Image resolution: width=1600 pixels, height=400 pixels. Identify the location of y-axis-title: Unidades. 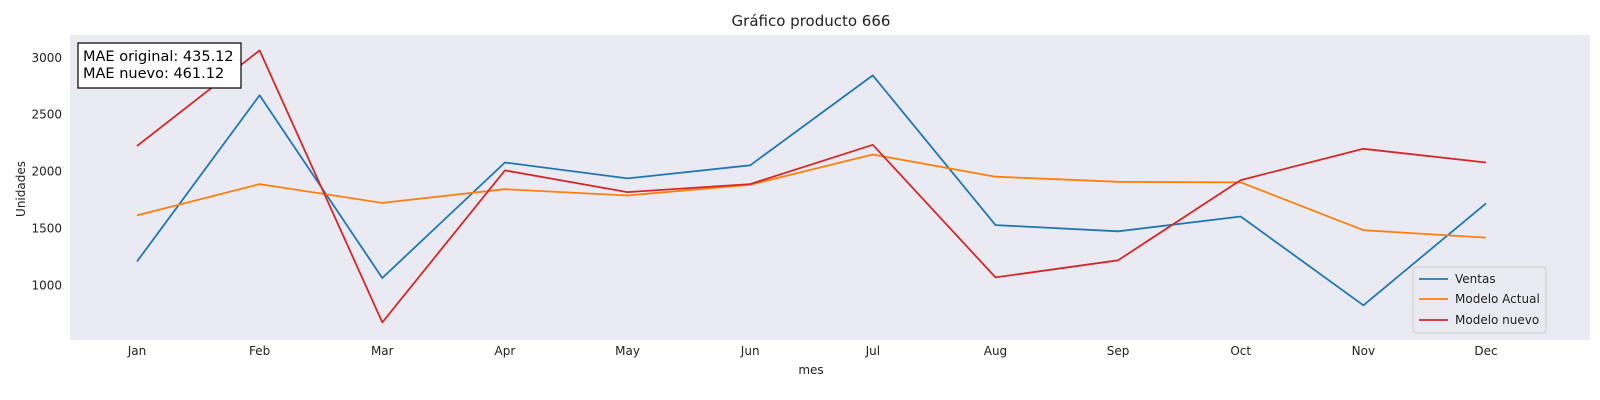
(21, 189).